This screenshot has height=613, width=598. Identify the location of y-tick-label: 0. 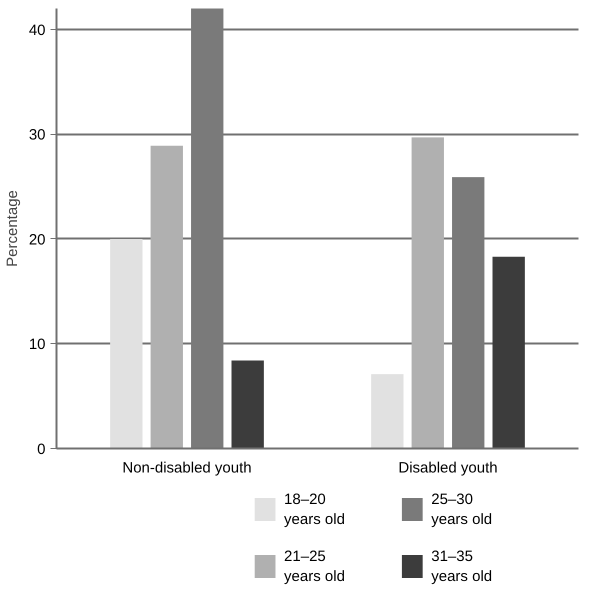
(41, 449).